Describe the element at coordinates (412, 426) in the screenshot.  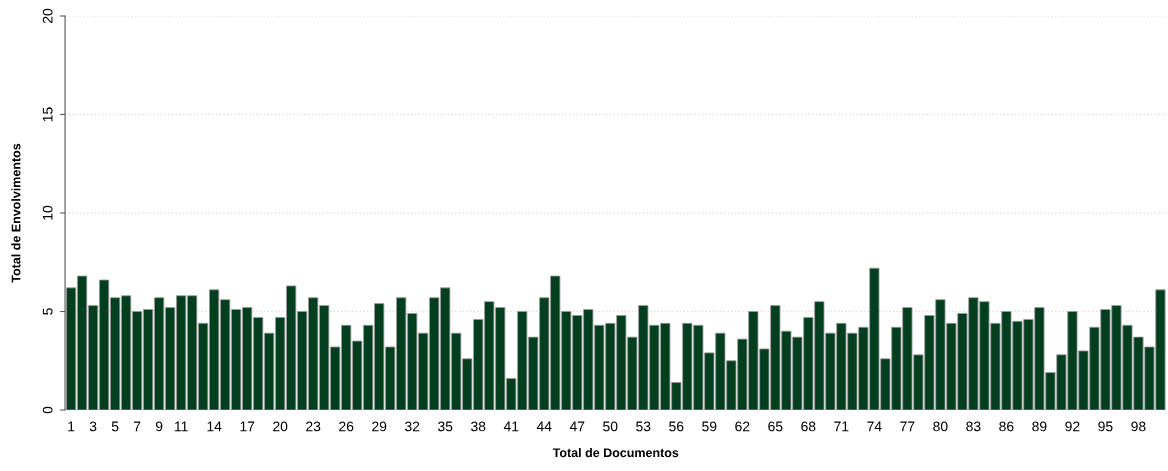
I see `x-tick-label: 32` at that location.